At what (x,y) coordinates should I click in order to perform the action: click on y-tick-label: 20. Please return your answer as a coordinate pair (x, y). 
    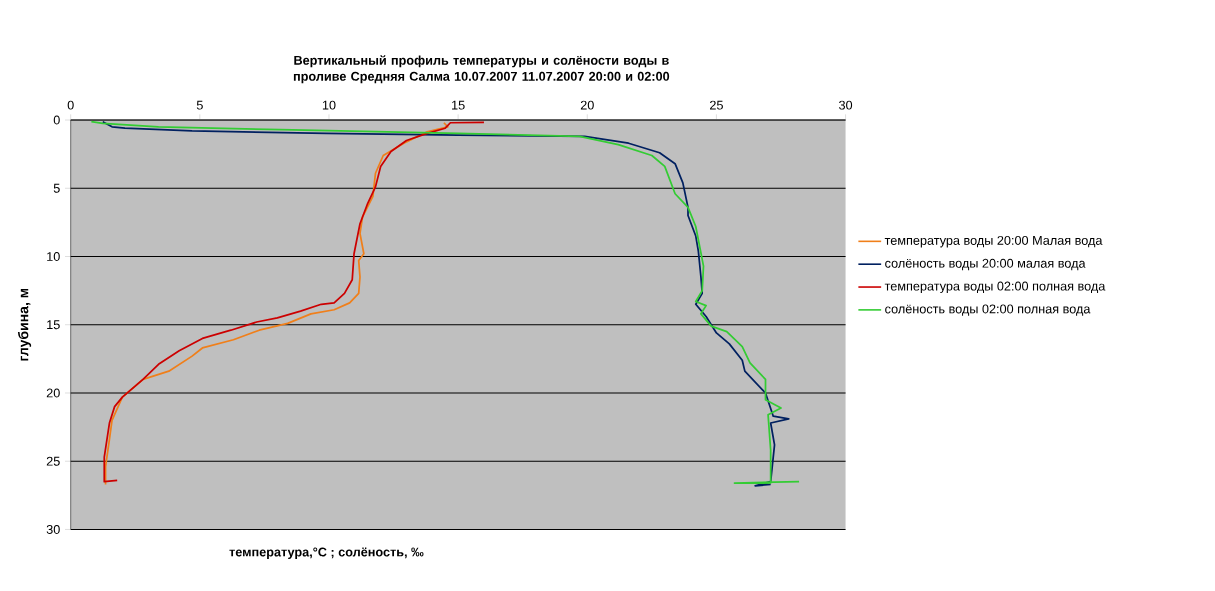
    Looking at the image, I should click on (53, 393).